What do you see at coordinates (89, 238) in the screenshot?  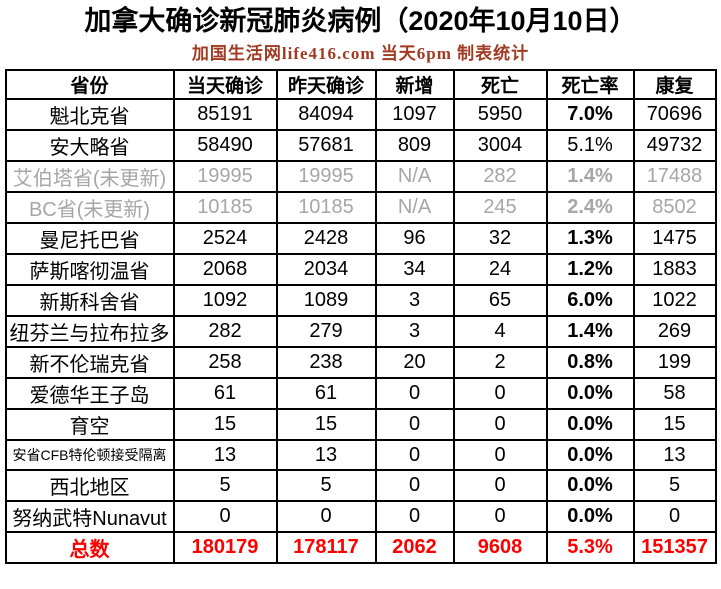 I see `province-cell: 曼尼托巴省` at bounding box center [89, 238].